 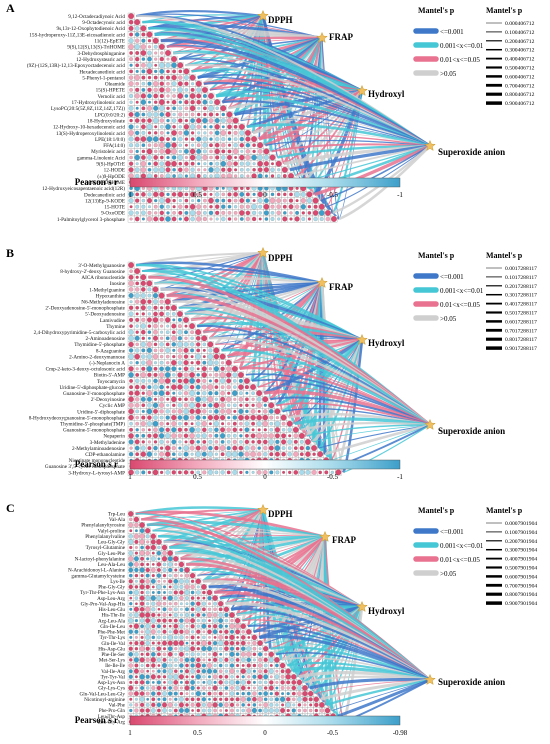 I want to click on mantel-width-title: Mantel's p, so click(x=504, y=510).